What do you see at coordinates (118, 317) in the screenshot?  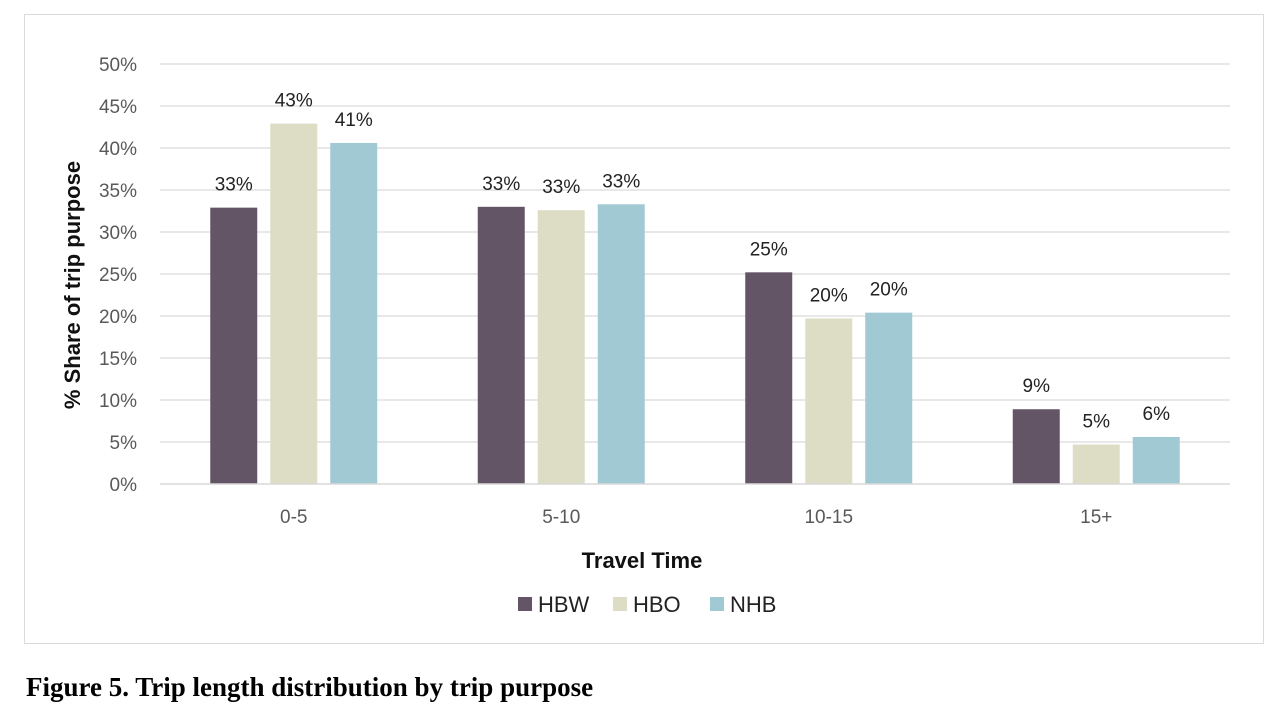 I see `y-tick-label: 20%` at bounding box center [118, 317].